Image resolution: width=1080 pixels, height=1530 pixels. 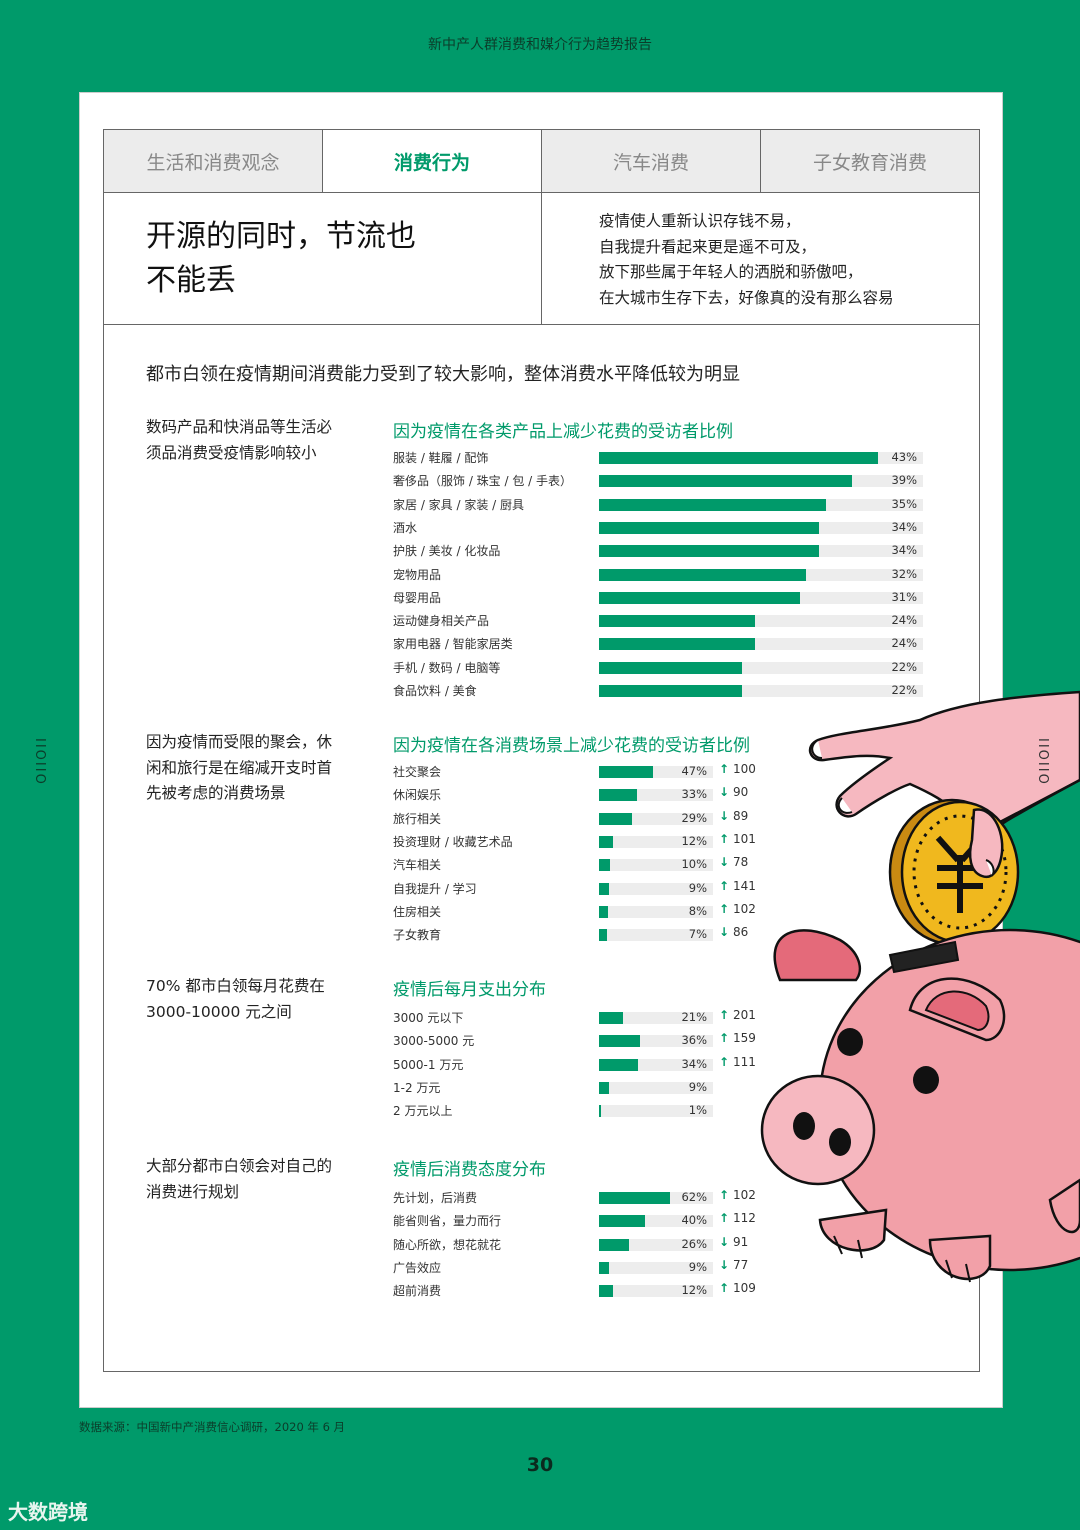 I want to click on tab-lifestyle: 生活和消费观念, so click(x=213, y=161).